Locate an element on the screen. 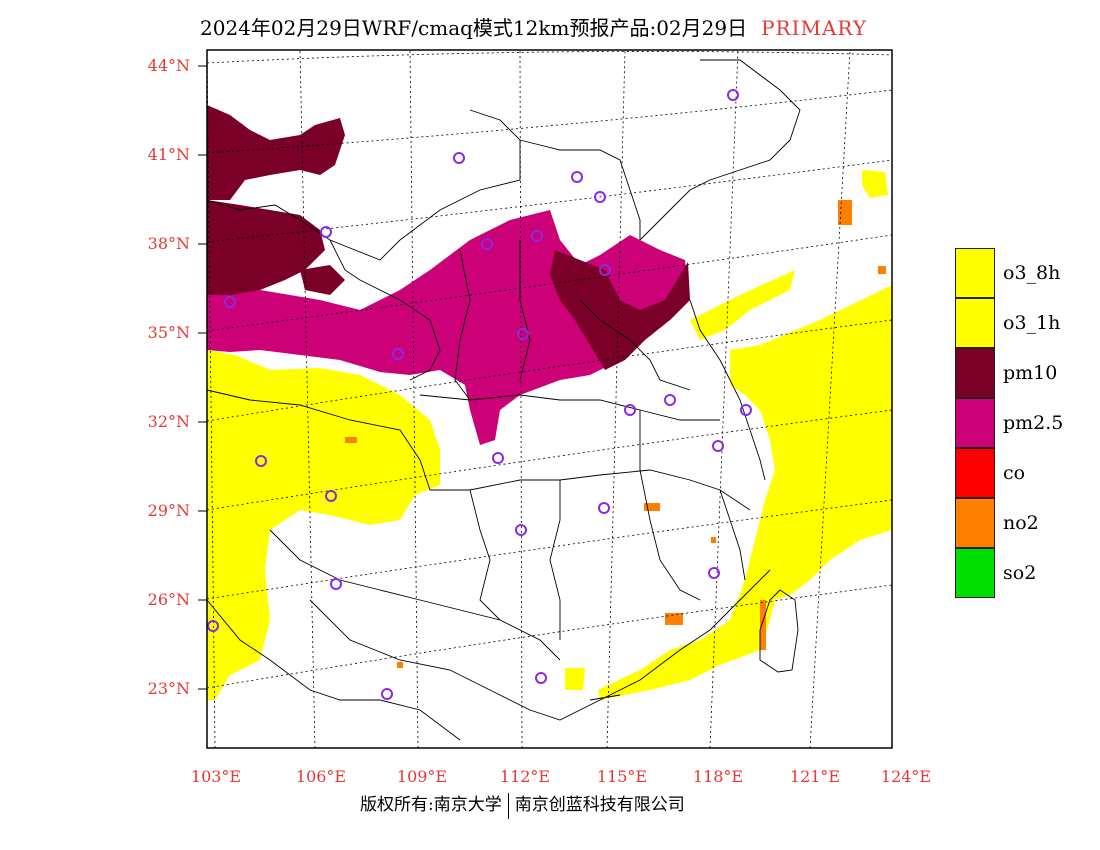  longitude-label: 115°E is located at coordinates (622, 776).